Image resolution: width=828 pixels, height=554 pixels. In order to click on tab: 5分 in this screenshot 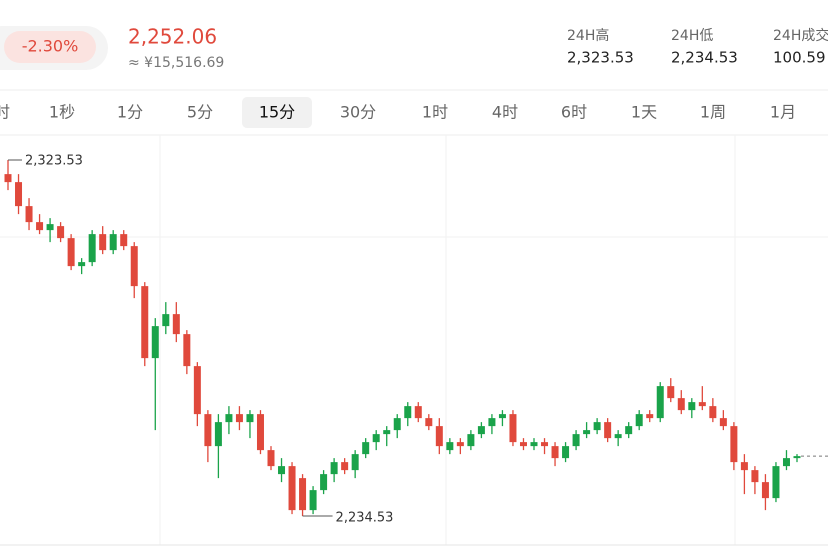, I will do `click(200, 112)`.